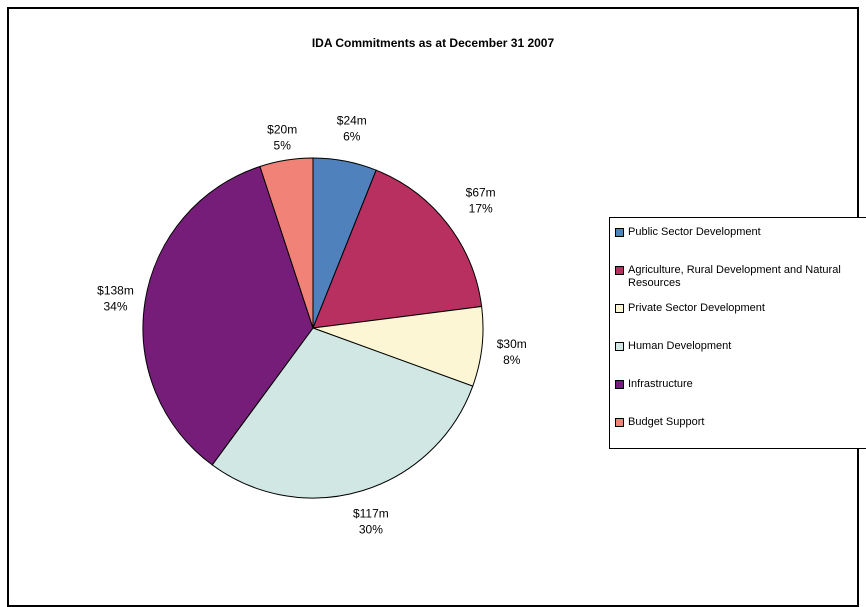 The image size is (866, 607). I want to click on legend-label: Infrastructure, so click(660, 384).